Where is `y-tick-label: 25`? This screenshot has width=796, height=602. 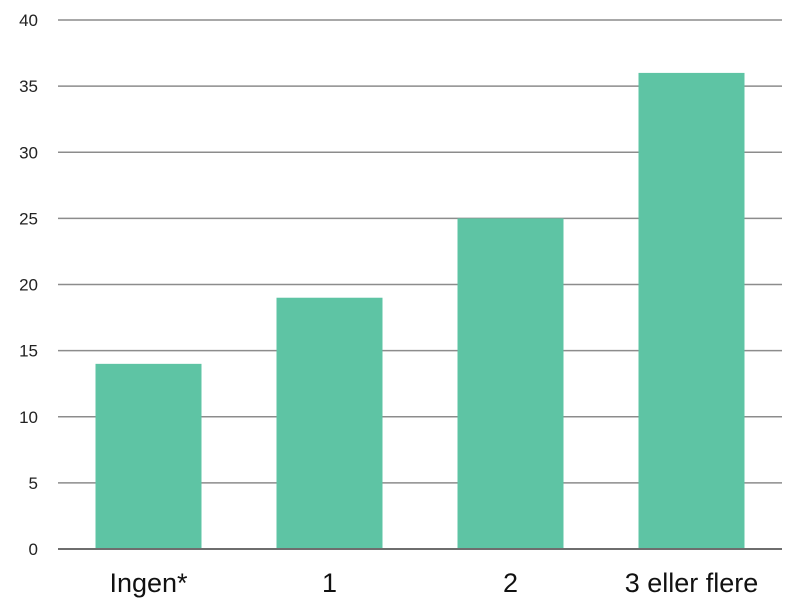
y-tick-label: 25 is located at coordinates (28, 218).